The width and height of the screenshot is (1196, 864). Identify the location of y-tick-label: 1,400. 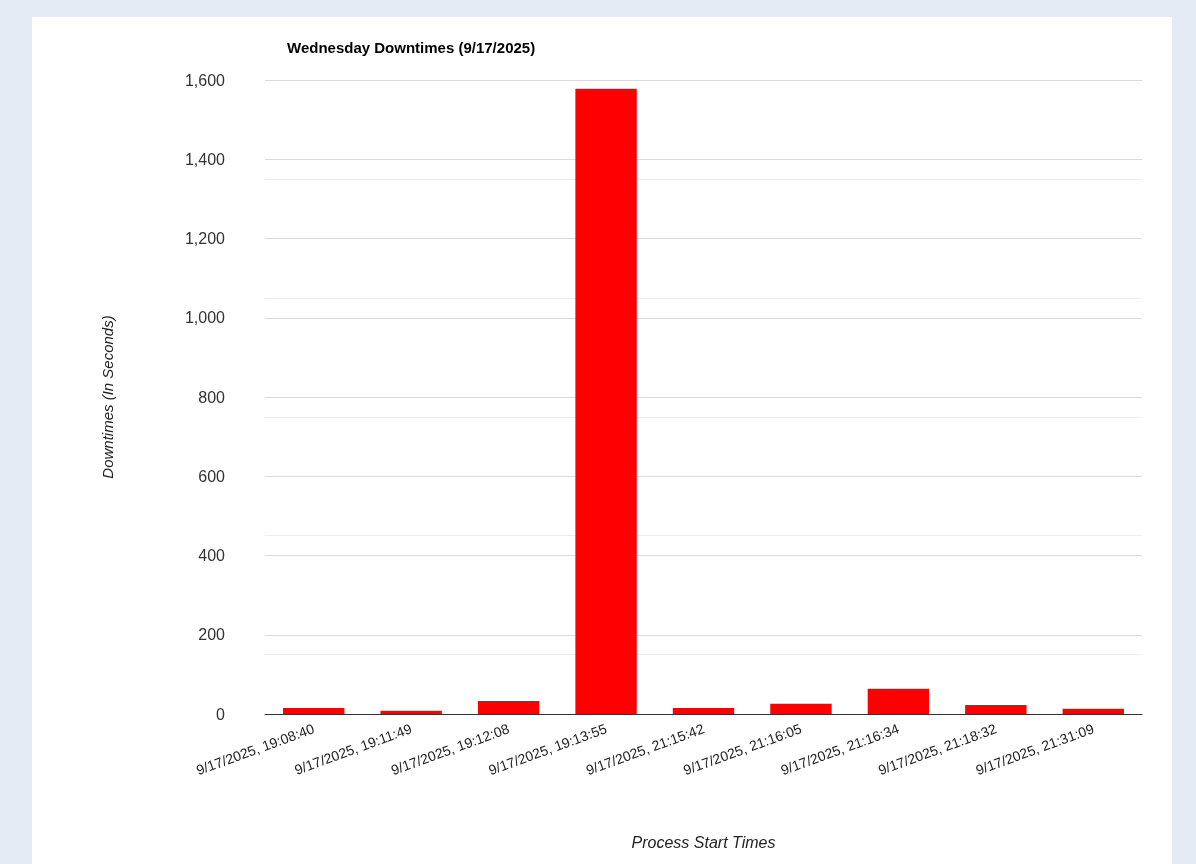
(205, 159).